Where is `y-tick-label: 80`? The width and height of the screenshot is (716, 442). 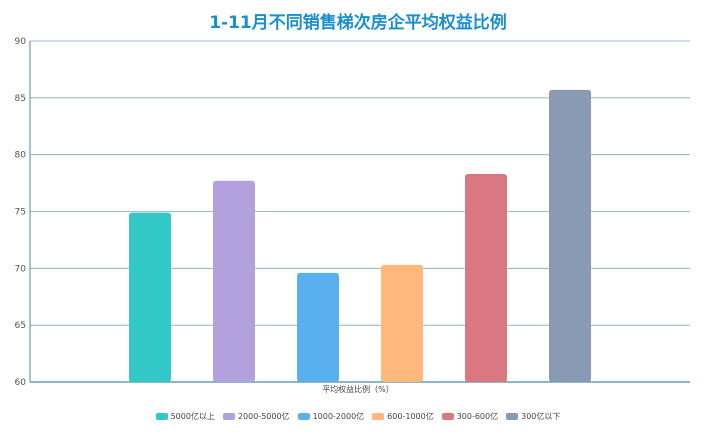 y-tick-label: 80 is located at coordinates (21, 156).